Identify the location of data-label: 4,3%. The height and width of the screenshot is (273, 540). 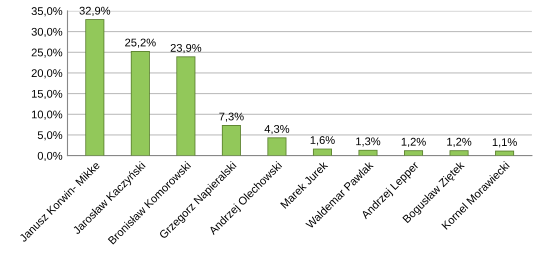
(277, 129).